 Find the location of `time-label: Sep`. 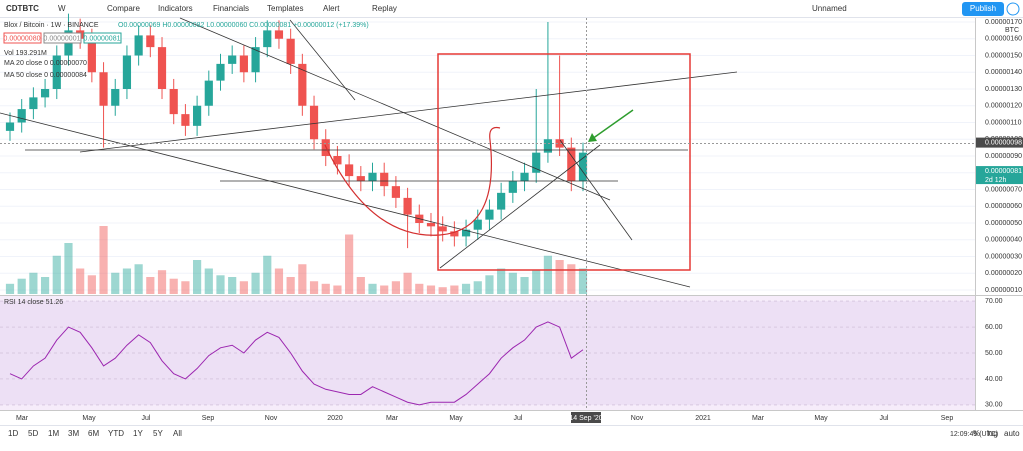

time-label: Sep is located at coordinates (208, 418).